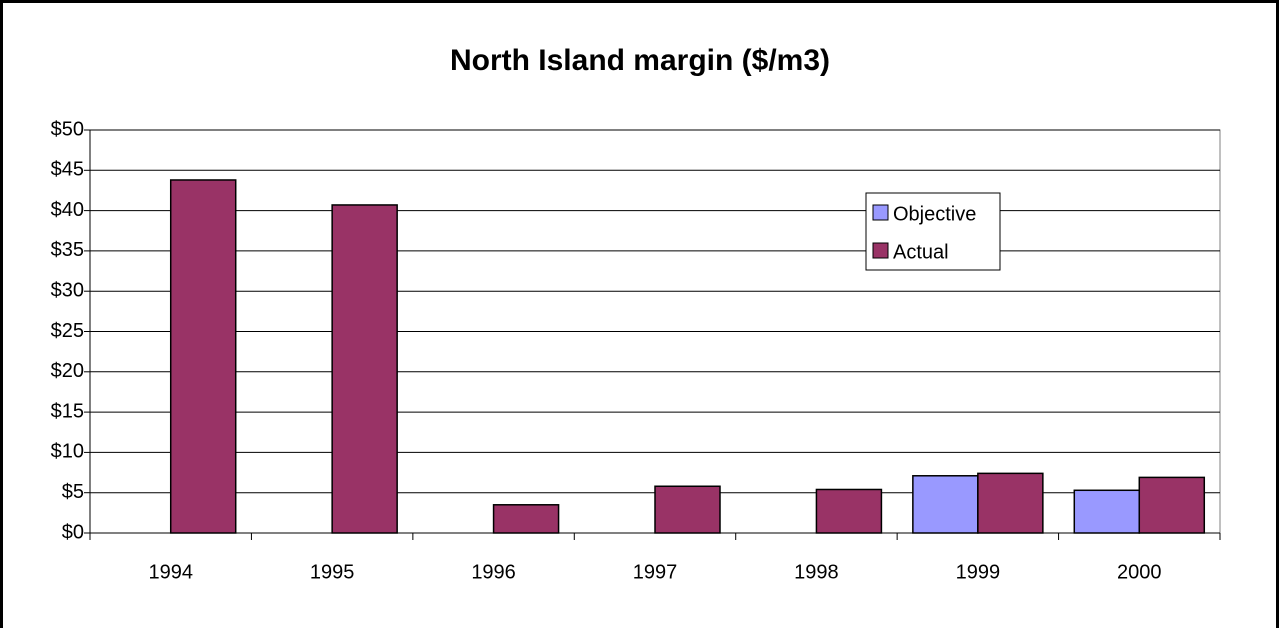  I want to click on y-tick-label: $0, so click(73, 532).